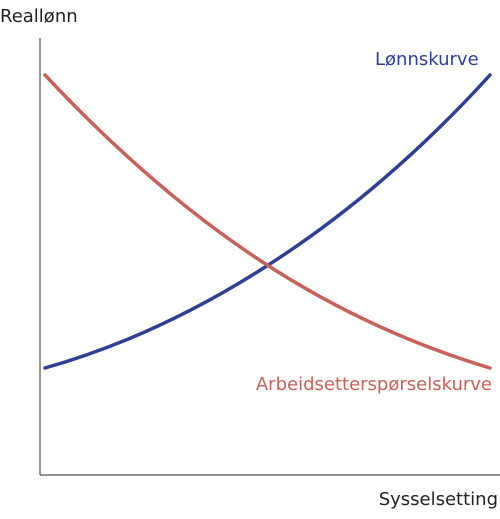 Image resolution: width=500 pixels, height=519 pixels. What do you see at coordinates (427, 59) in the screenshot?
I see `curve-label: Lønnskurve` at bounding box center [427, 59].